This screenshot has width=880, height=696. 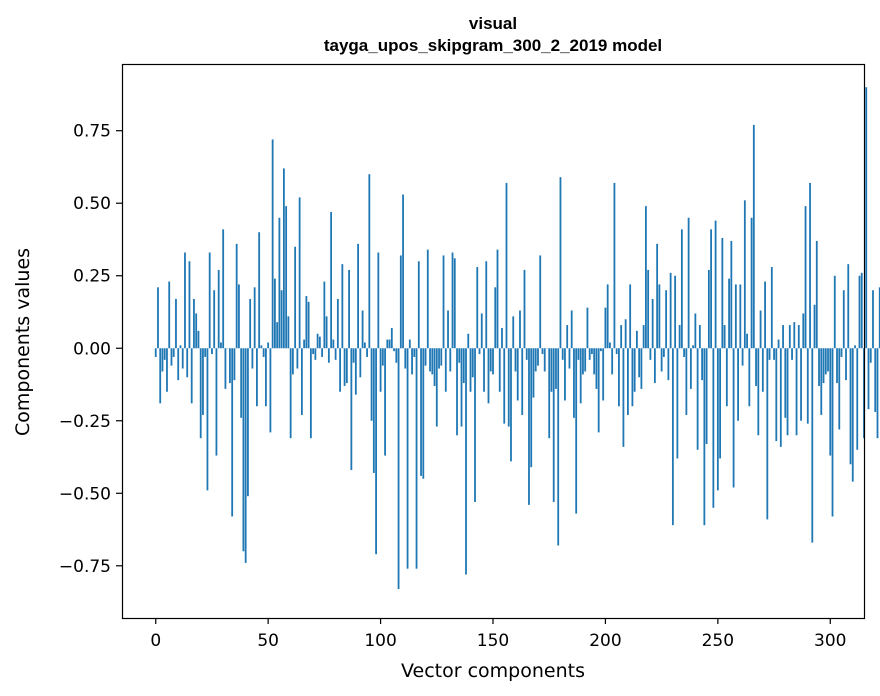 What do you see at coordinates (85, 422) in the screenshot?
I see `y-tick-label: −0.25` at bounding box center [85, 422].